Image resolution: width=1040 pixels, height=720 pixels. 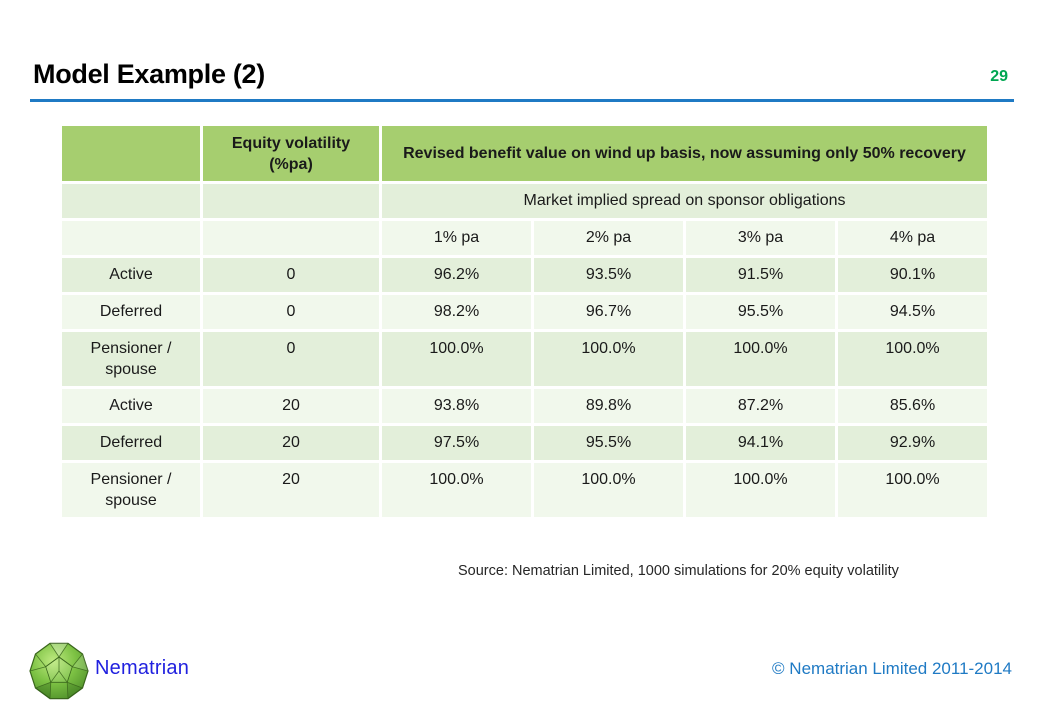 I want to click on value-cell: 90.1%, so click(x=913, y=275).